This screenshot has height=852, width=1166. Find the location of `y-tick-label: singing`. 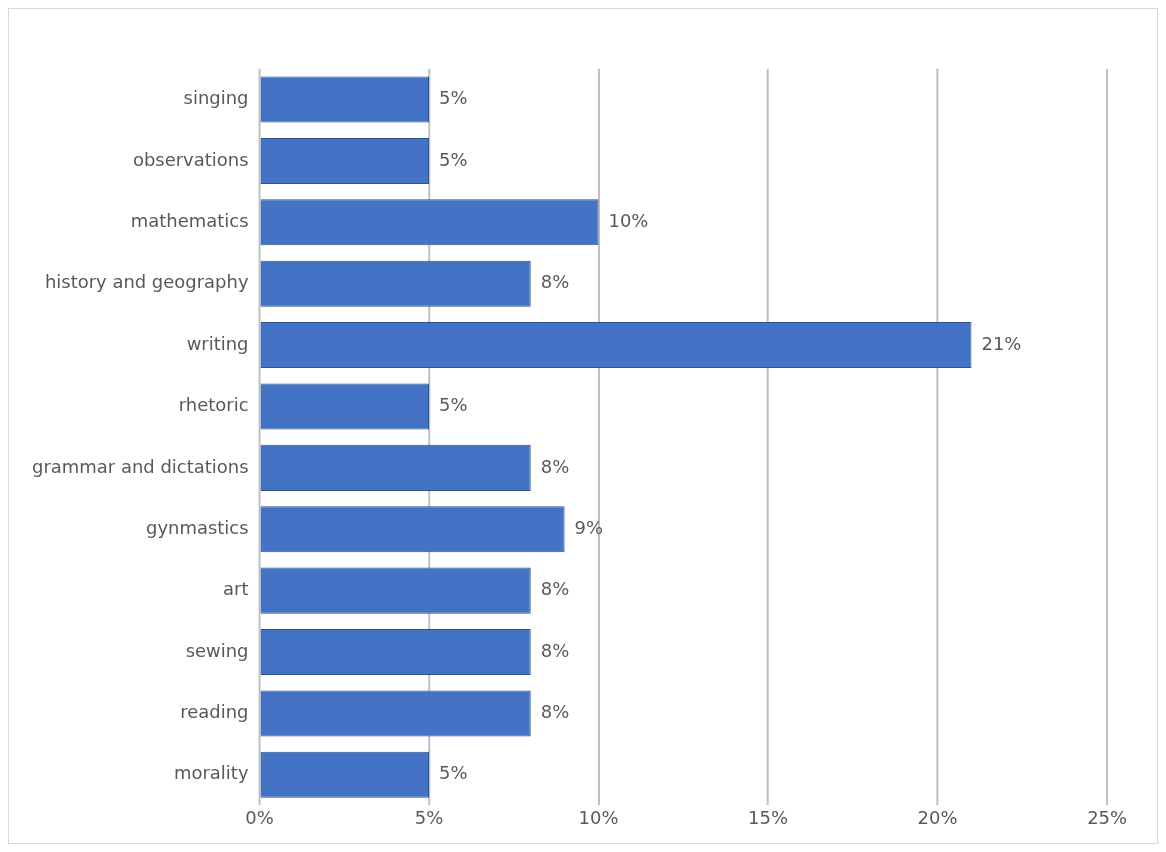

y-tick-label: singing is located at coordinates (216, 98).